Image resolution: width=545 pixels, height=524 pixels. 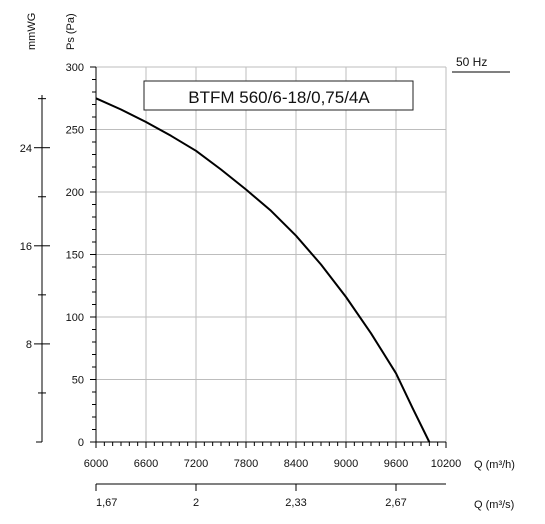 I want to click on x-tick-label: 6600, so click(x=146, y=464).